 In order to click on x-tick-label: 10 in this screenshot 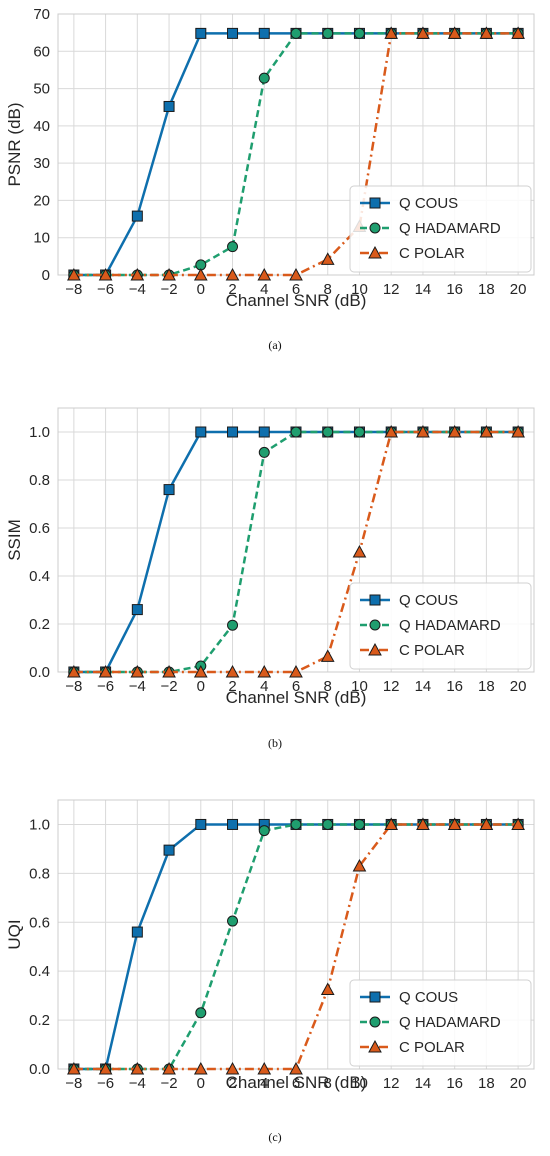, I will do `click(359, 686)`.